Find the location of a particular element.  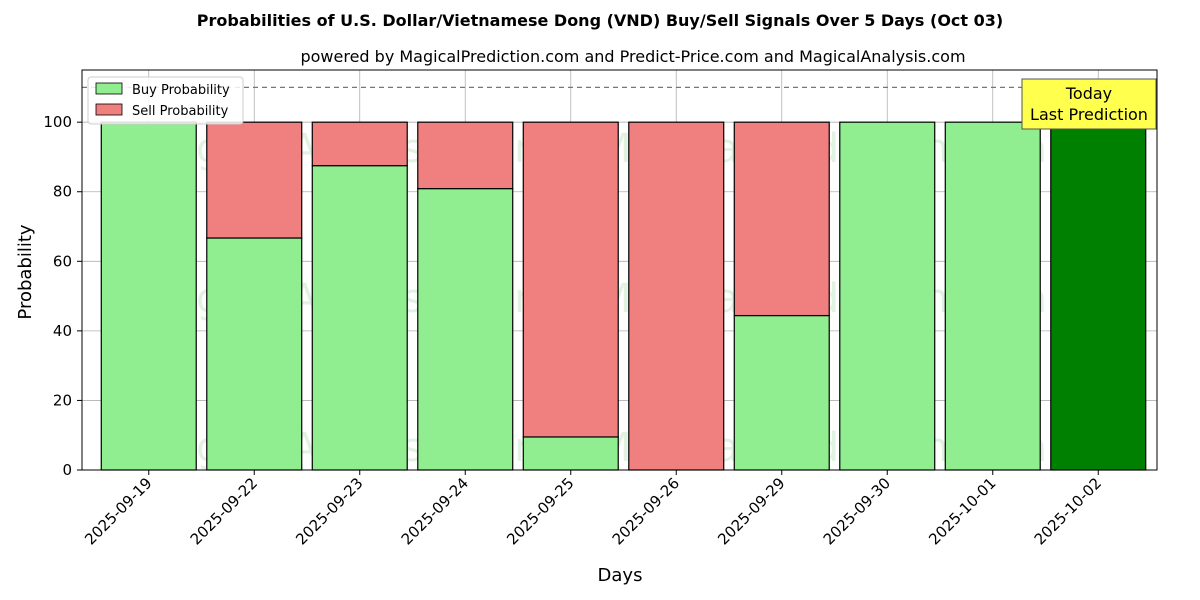

x-tick-label: 2025-10-02 is located at coordinates (1068, 511).